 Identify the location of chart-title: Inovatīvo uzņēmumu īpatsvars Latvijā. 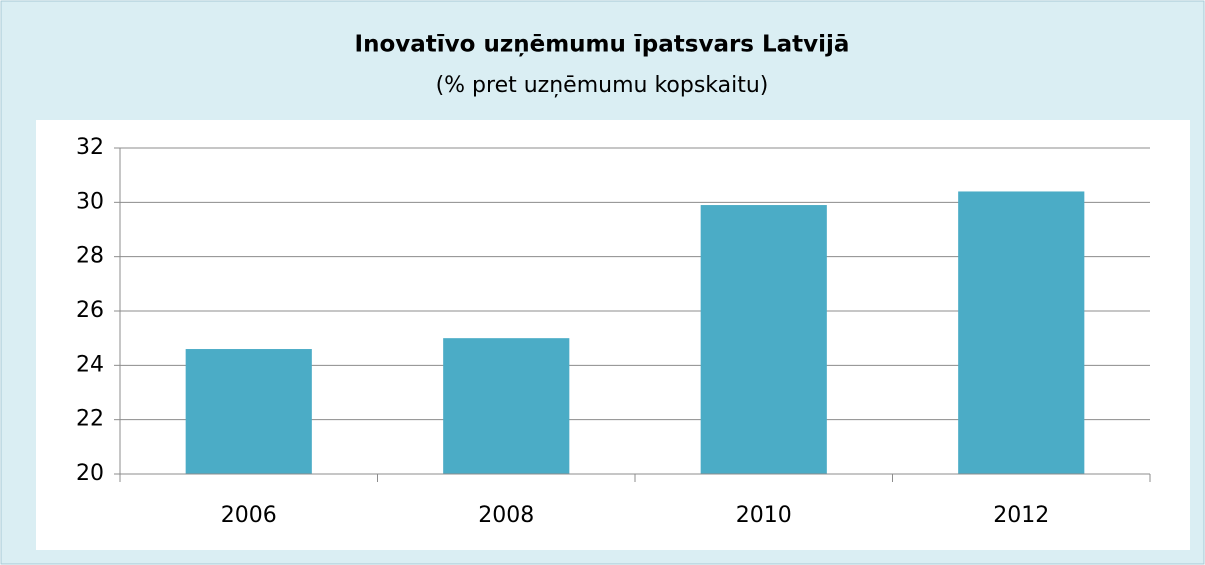
(602, 45).